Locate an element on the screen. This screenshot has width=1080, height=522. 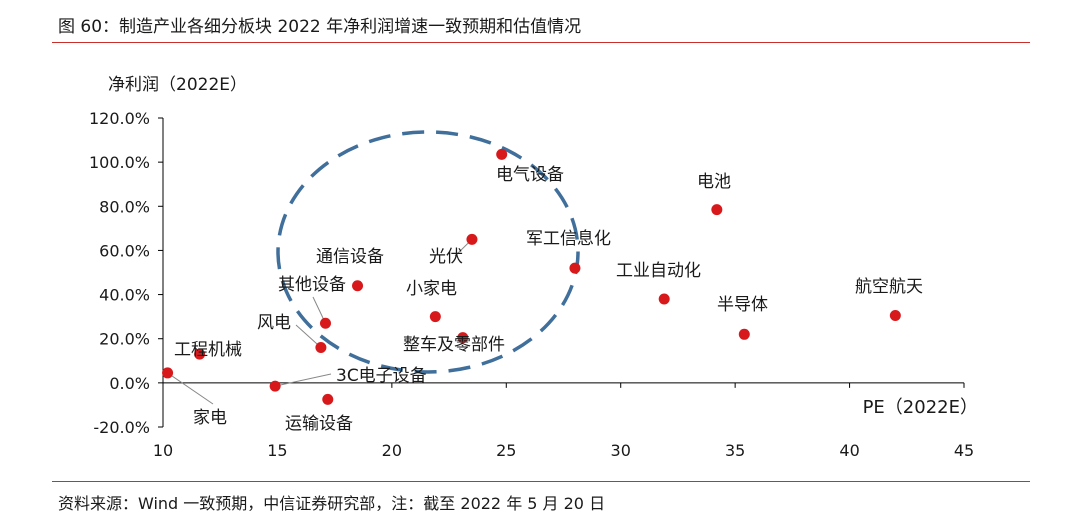
data-label: 其他设备 is located at coordinates (312, 285).